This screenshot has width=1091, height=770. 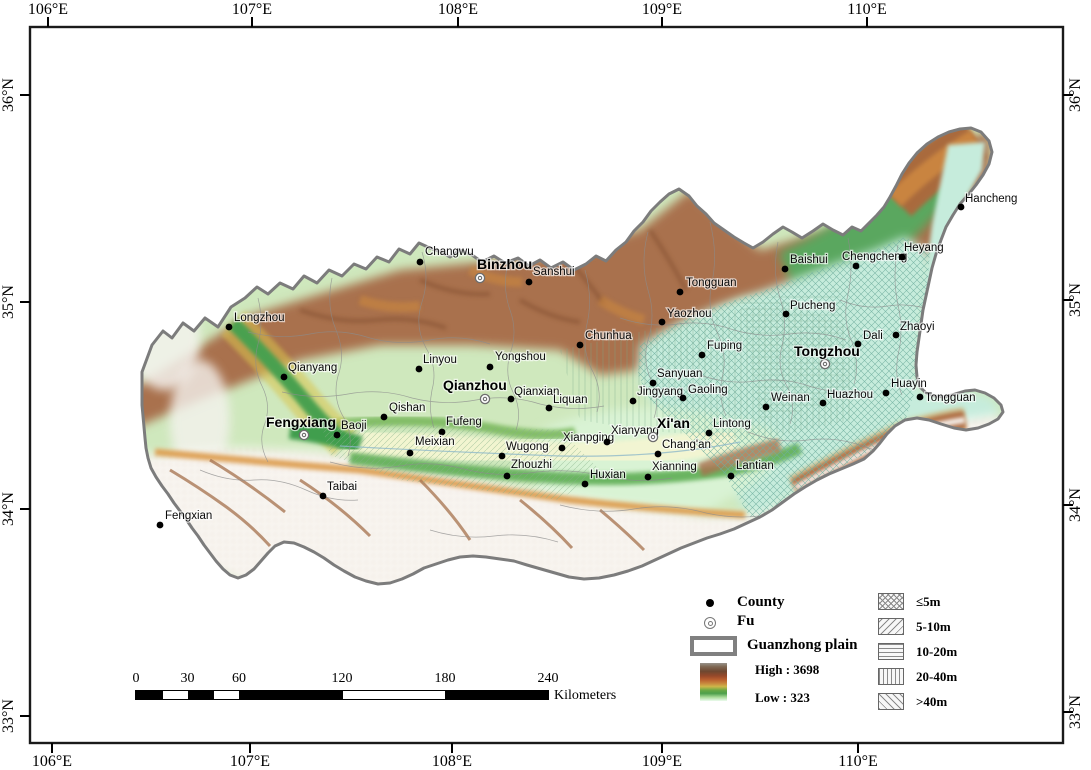 What do you see at coordinates (342, 678) in the screenshot?
I see `scalebar-number: 120` at bounding box center [342, 678].